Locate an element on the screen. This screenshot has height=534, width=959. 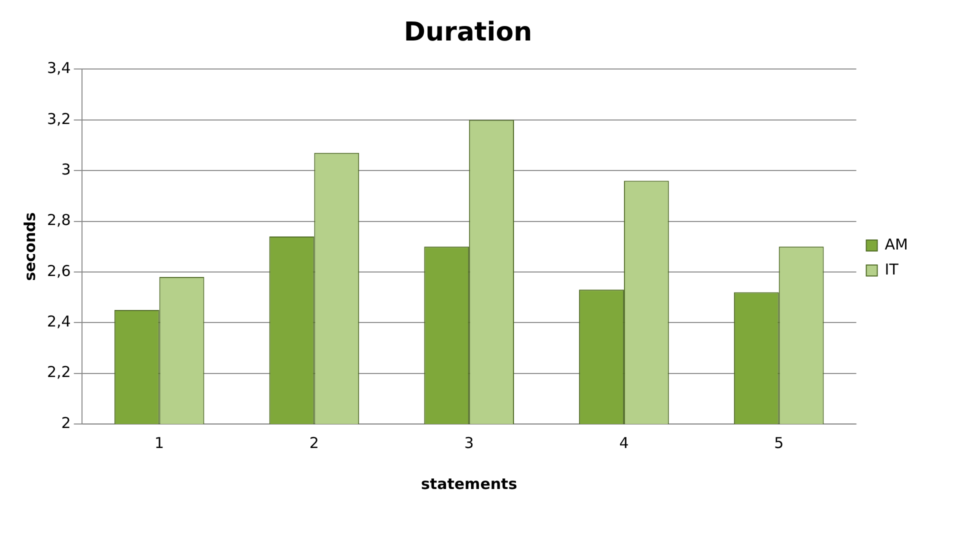
y-tick-label: 2,4 is located at coordinates (58, 321).